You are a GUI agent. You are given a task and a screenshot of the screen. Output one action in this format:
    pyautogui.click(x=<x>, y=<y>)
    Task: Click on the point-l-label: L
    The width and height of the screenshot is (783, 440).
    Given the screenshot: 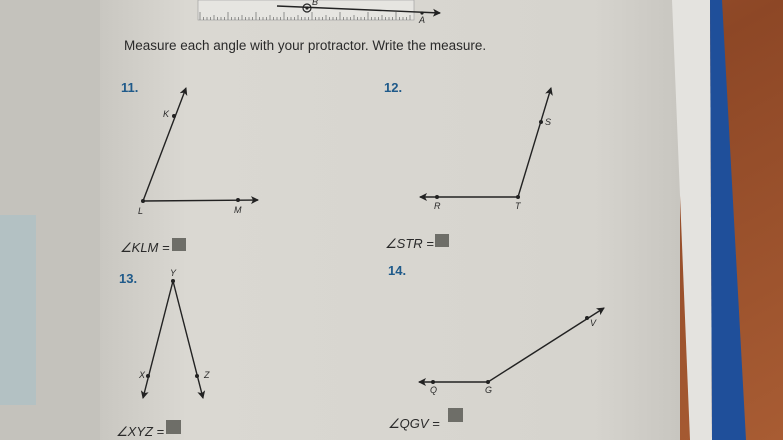 What is the action you would take?
    pyautogui.click(x=140, y=211)
    